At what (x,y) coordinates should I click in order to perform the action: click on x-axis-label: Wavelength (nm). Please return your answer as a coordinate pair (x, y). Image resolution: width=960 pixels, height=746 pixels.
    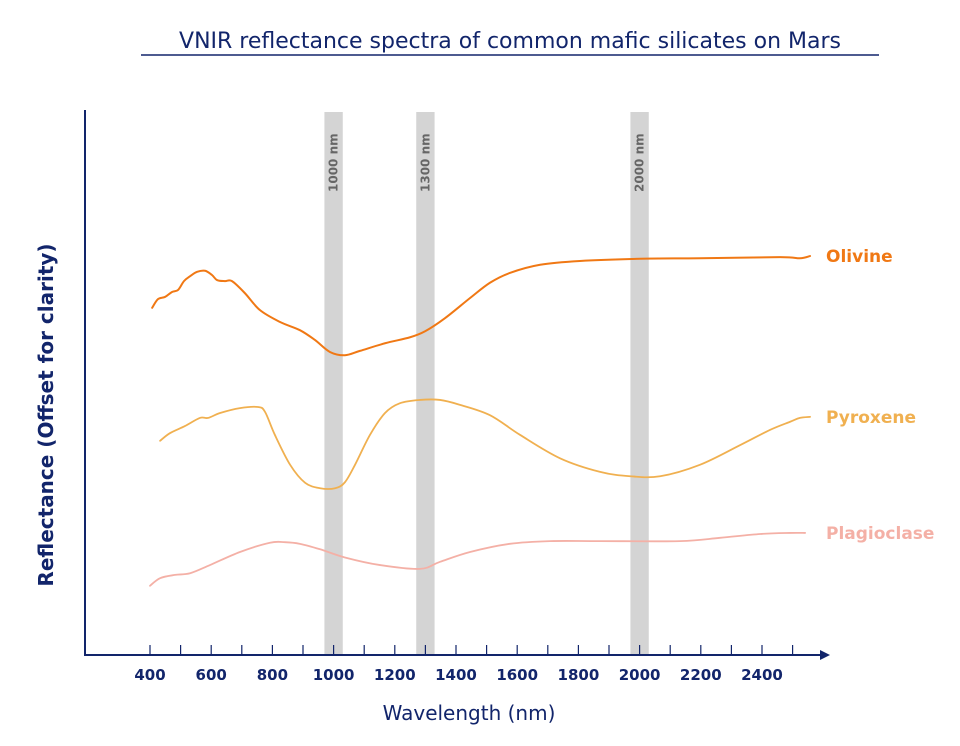
    Looking at the image, I should click on (469, 713).